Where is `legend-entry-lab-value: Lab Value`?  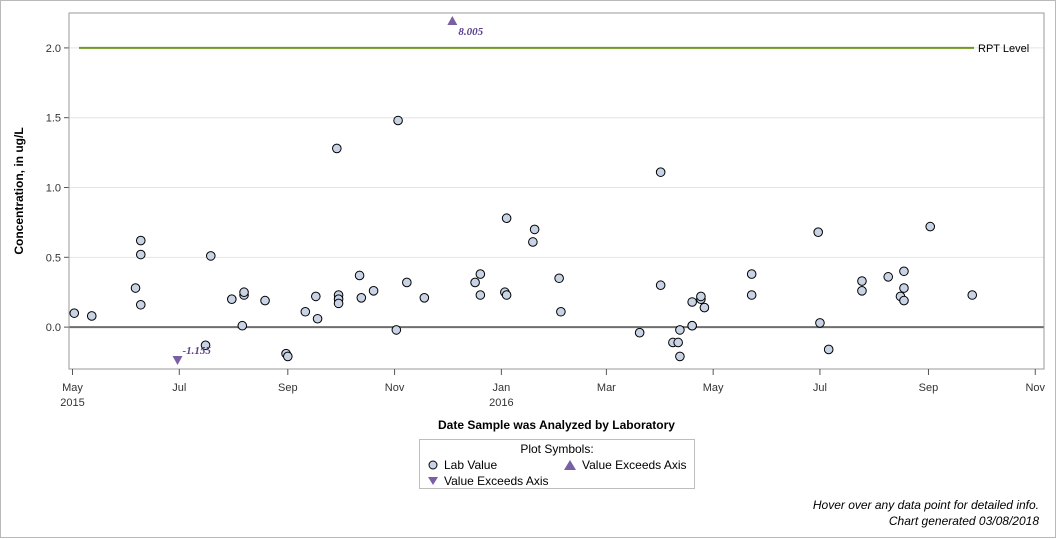
legend-entry-lab-value: Lab Value is located at coordinates (462, 465).